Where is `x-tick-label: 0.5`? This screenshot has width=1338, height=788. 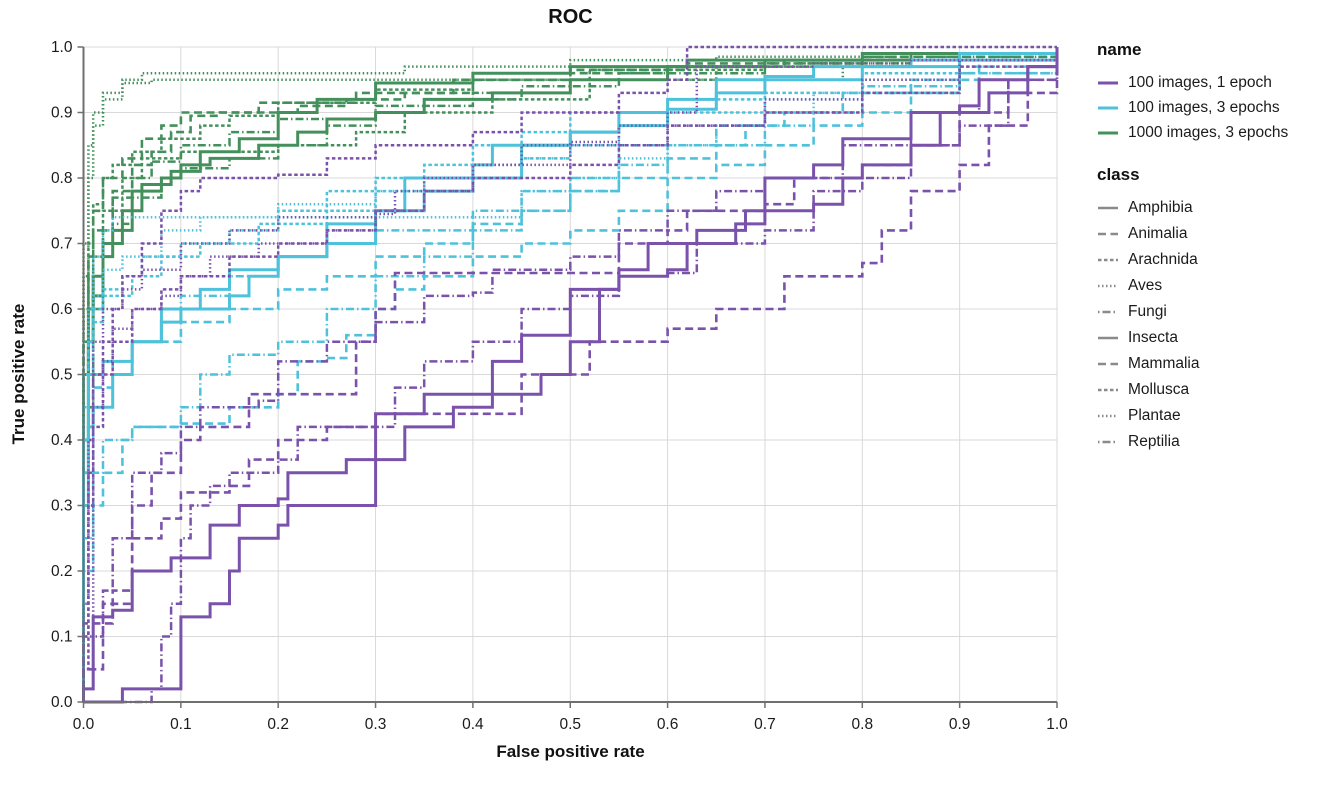
x-tick-label: 0.5 is located at coordinates (570, 724).